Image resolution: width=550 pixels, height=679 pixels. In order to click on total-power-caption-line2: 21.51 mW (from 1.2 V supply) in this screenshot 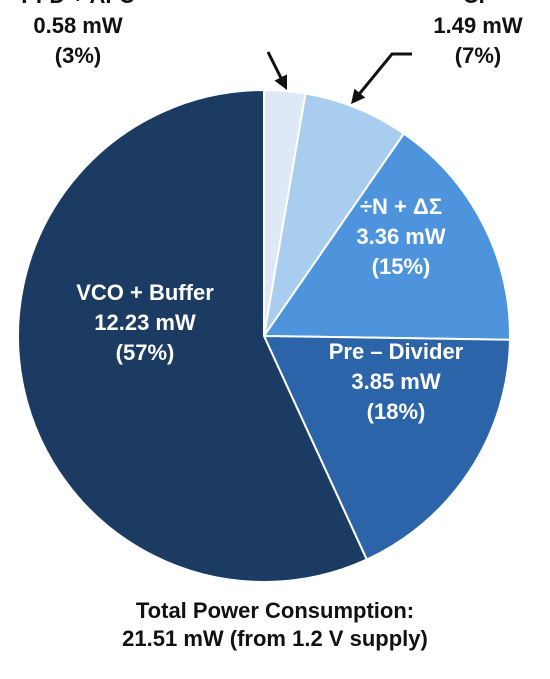, I will do `click(275, 638)`.